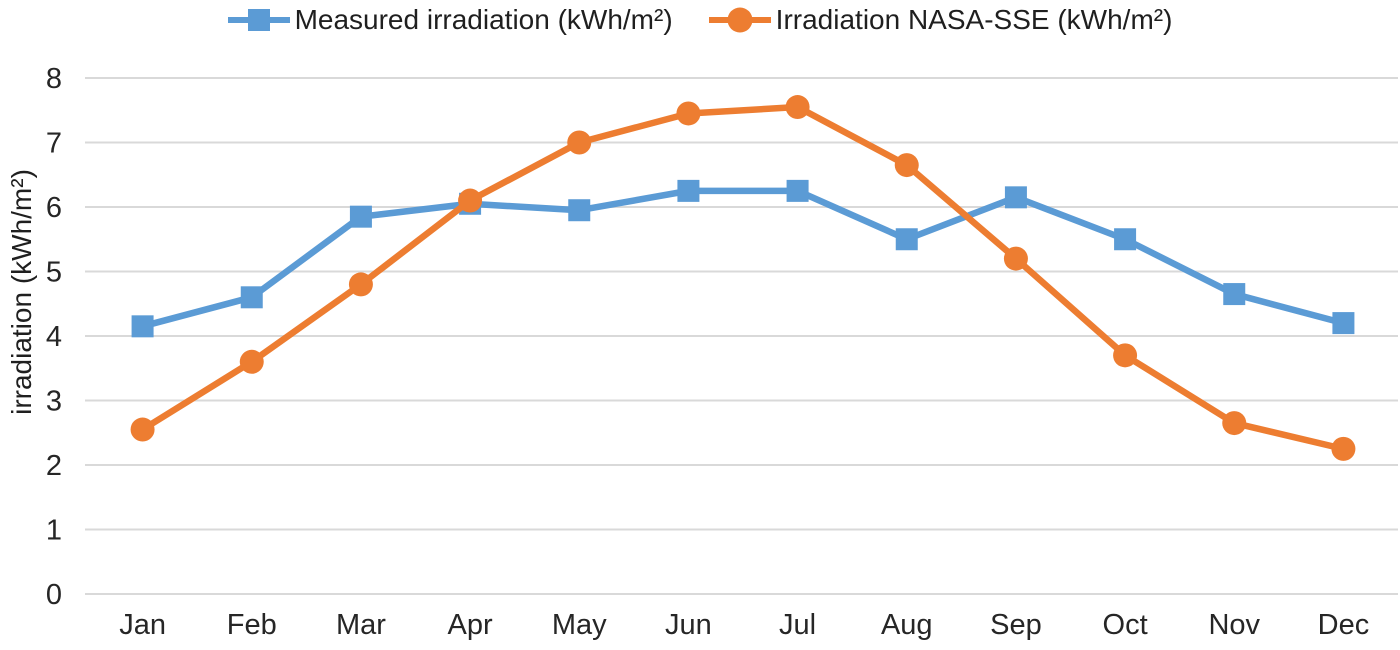 The image size is (1400, 650). Describe the element at coordinates (1234, 625) in the screenshot. I see `x-tick-label: Nov` at that location.